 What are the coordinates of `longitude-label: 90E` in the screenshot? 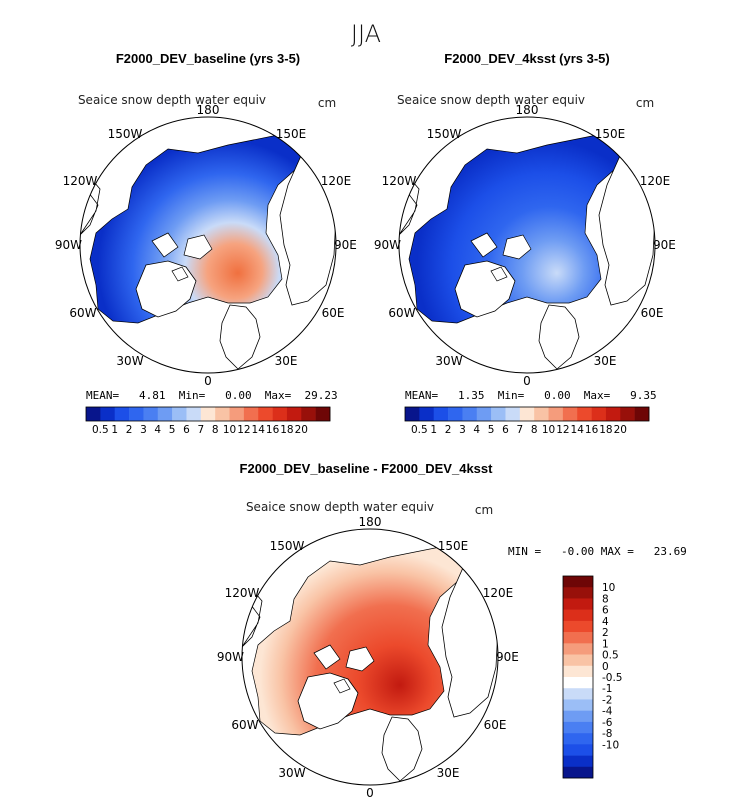 It's located at (507, 657).